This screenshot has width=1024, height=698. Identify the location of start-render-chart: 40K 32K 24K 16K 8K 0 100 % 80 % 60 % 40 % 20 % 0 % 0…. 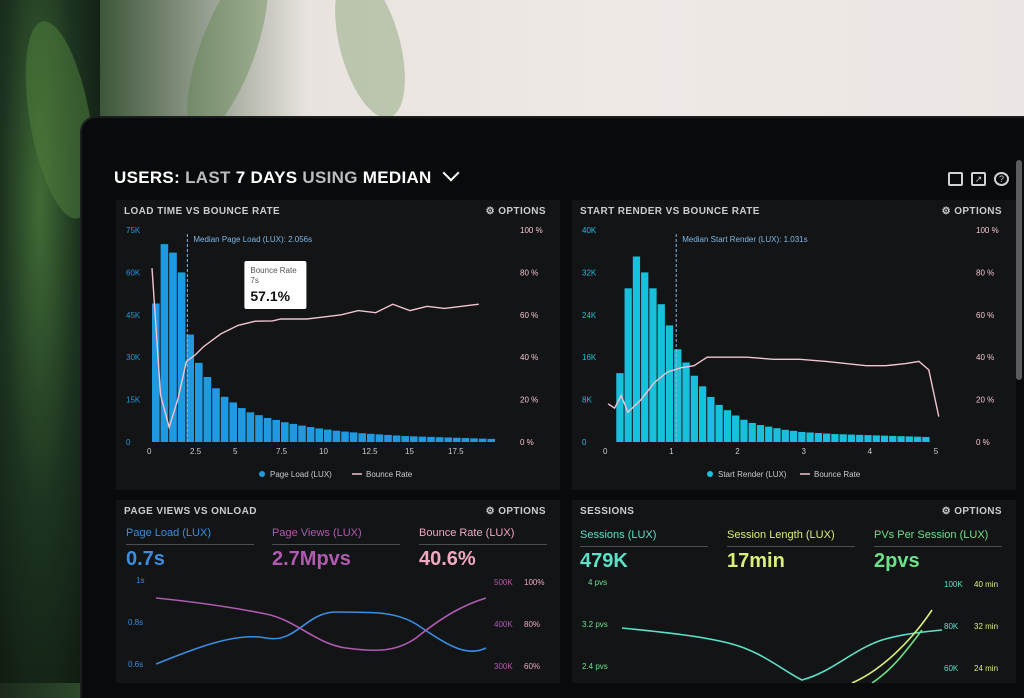
(790, 352).